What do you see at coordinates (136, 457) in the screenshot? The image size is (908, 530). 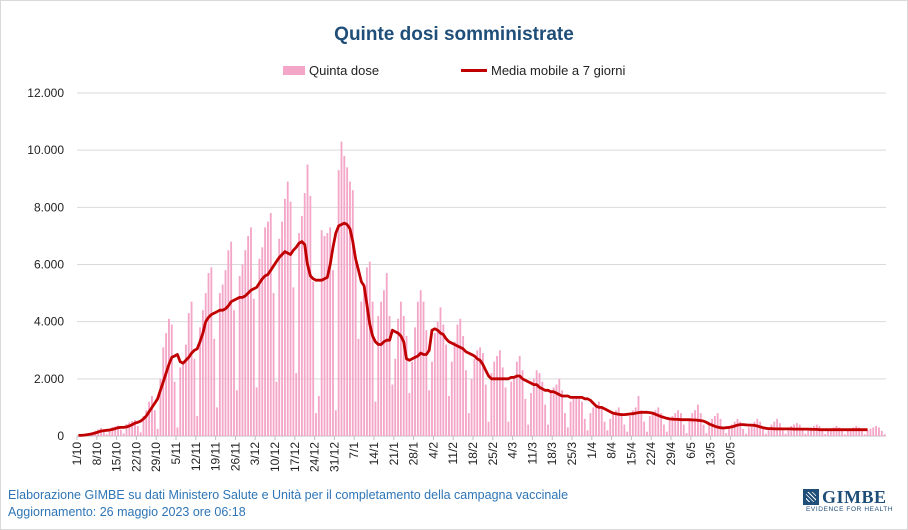 I see `x-tick-label: 22/10` at bounding box center [136, 457].